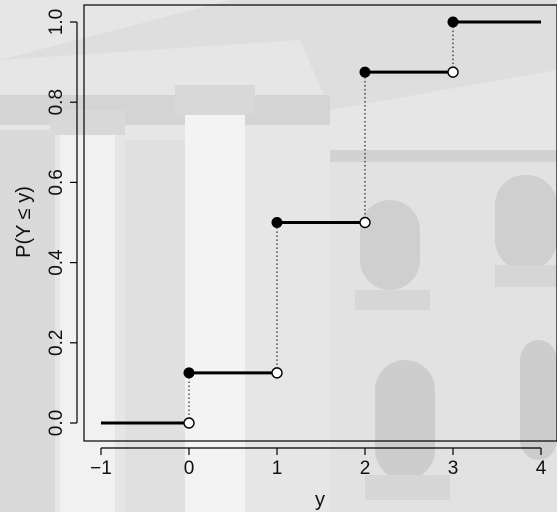  Describe the element at coordinates (56, 262) in the screenshot. I see `y-tick-label: 0.4` at that location.